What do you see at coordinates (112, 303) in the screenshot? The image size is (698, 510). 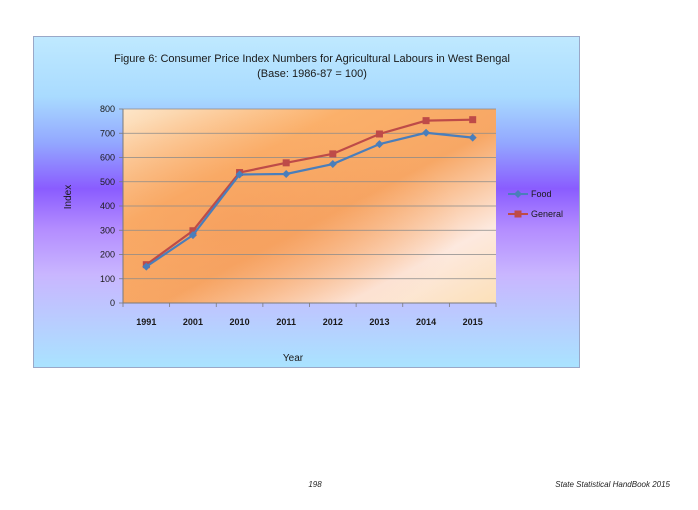 I see `y-tick-label: 0` at bounding box center [112, 303].